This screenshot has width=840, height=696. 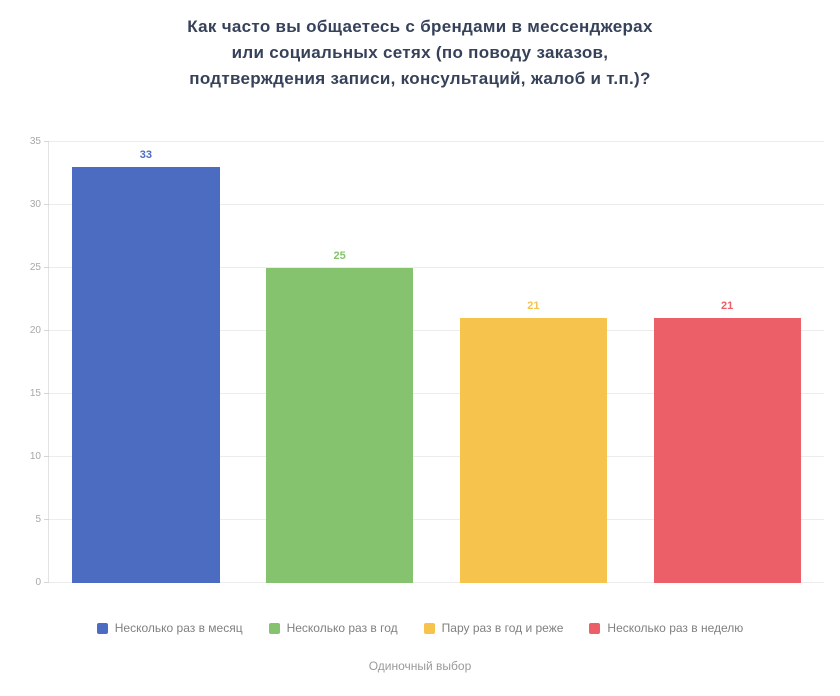 What do you see at coordinates (35, 456) in the screenshot?
I see `y-axis-tick-label: 10` at bounding box center [35, 456].